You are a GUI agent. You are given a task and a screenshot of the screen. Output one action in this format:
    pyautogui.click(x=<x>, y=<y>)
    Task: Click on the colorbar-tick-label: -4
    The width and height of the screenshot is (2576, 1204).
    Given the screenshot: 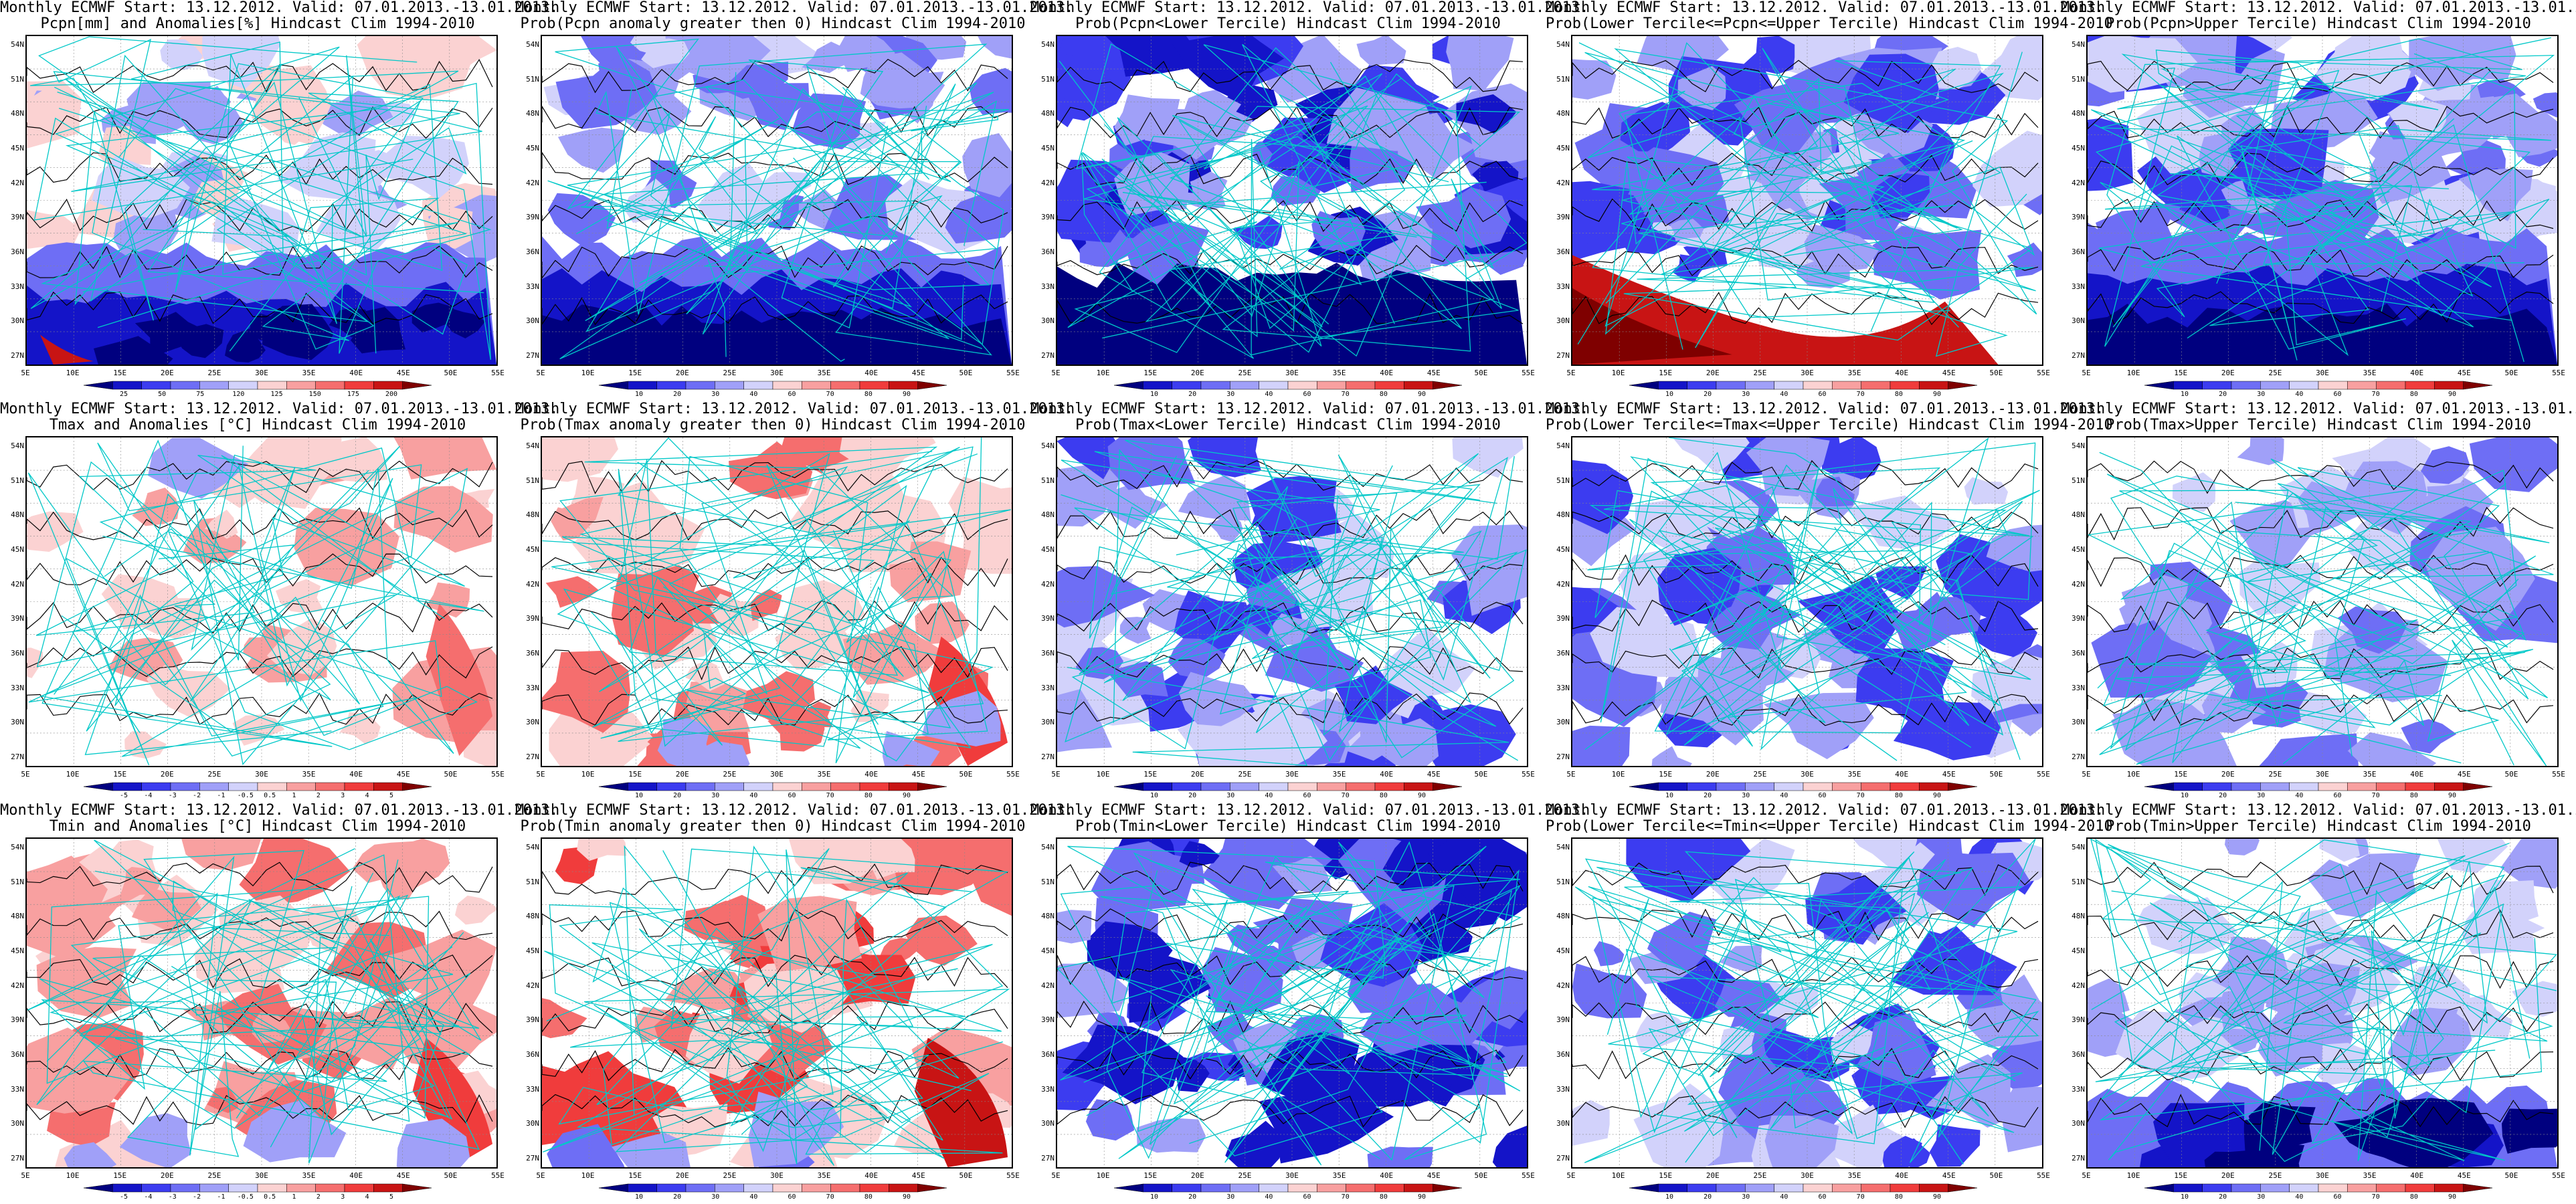 What is the action you would take?
    pyautogui.click(x=148, y=795)
    